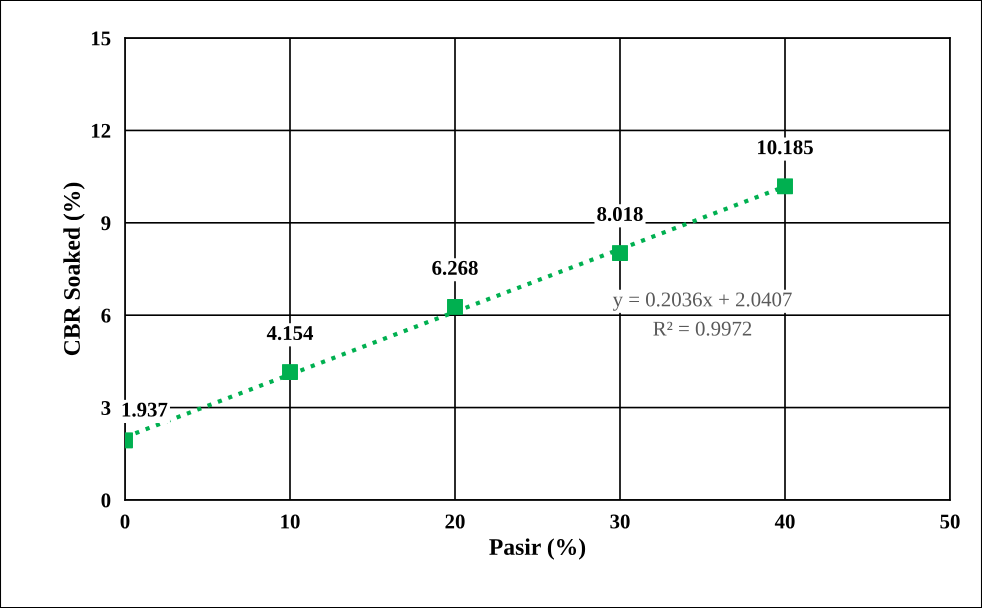 This screenshot has width=982, height=608. I want to click on data-label: 8.018, so click(620, 214).